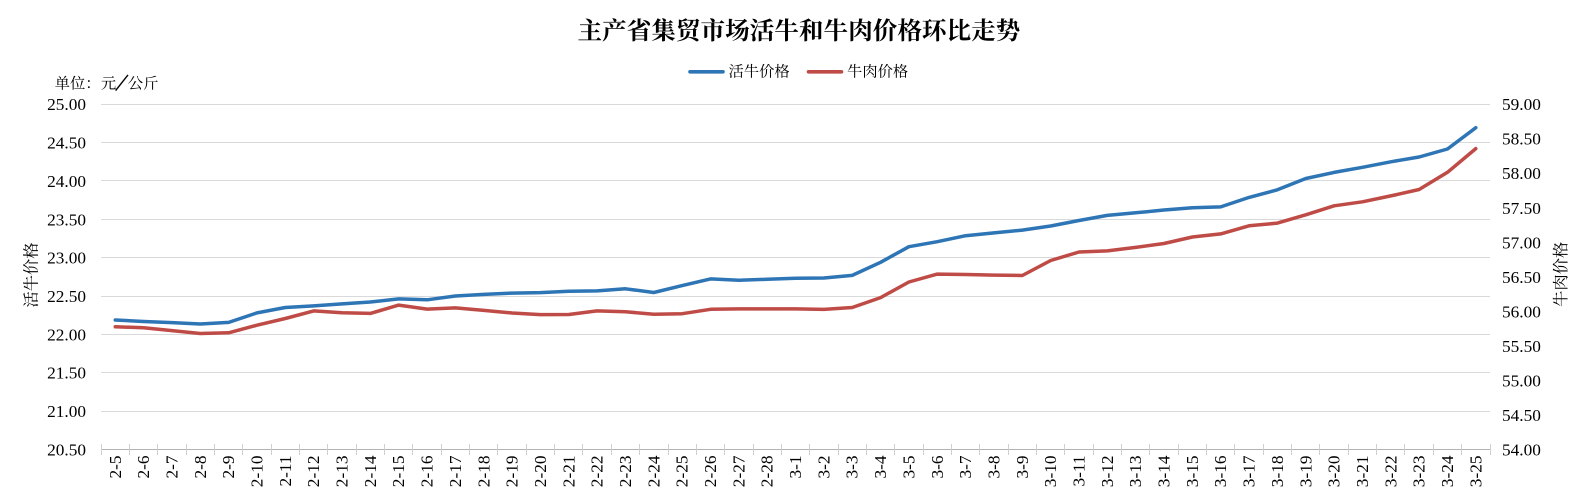  I want to click on svg-text: 58.50, so click(1521, 139).